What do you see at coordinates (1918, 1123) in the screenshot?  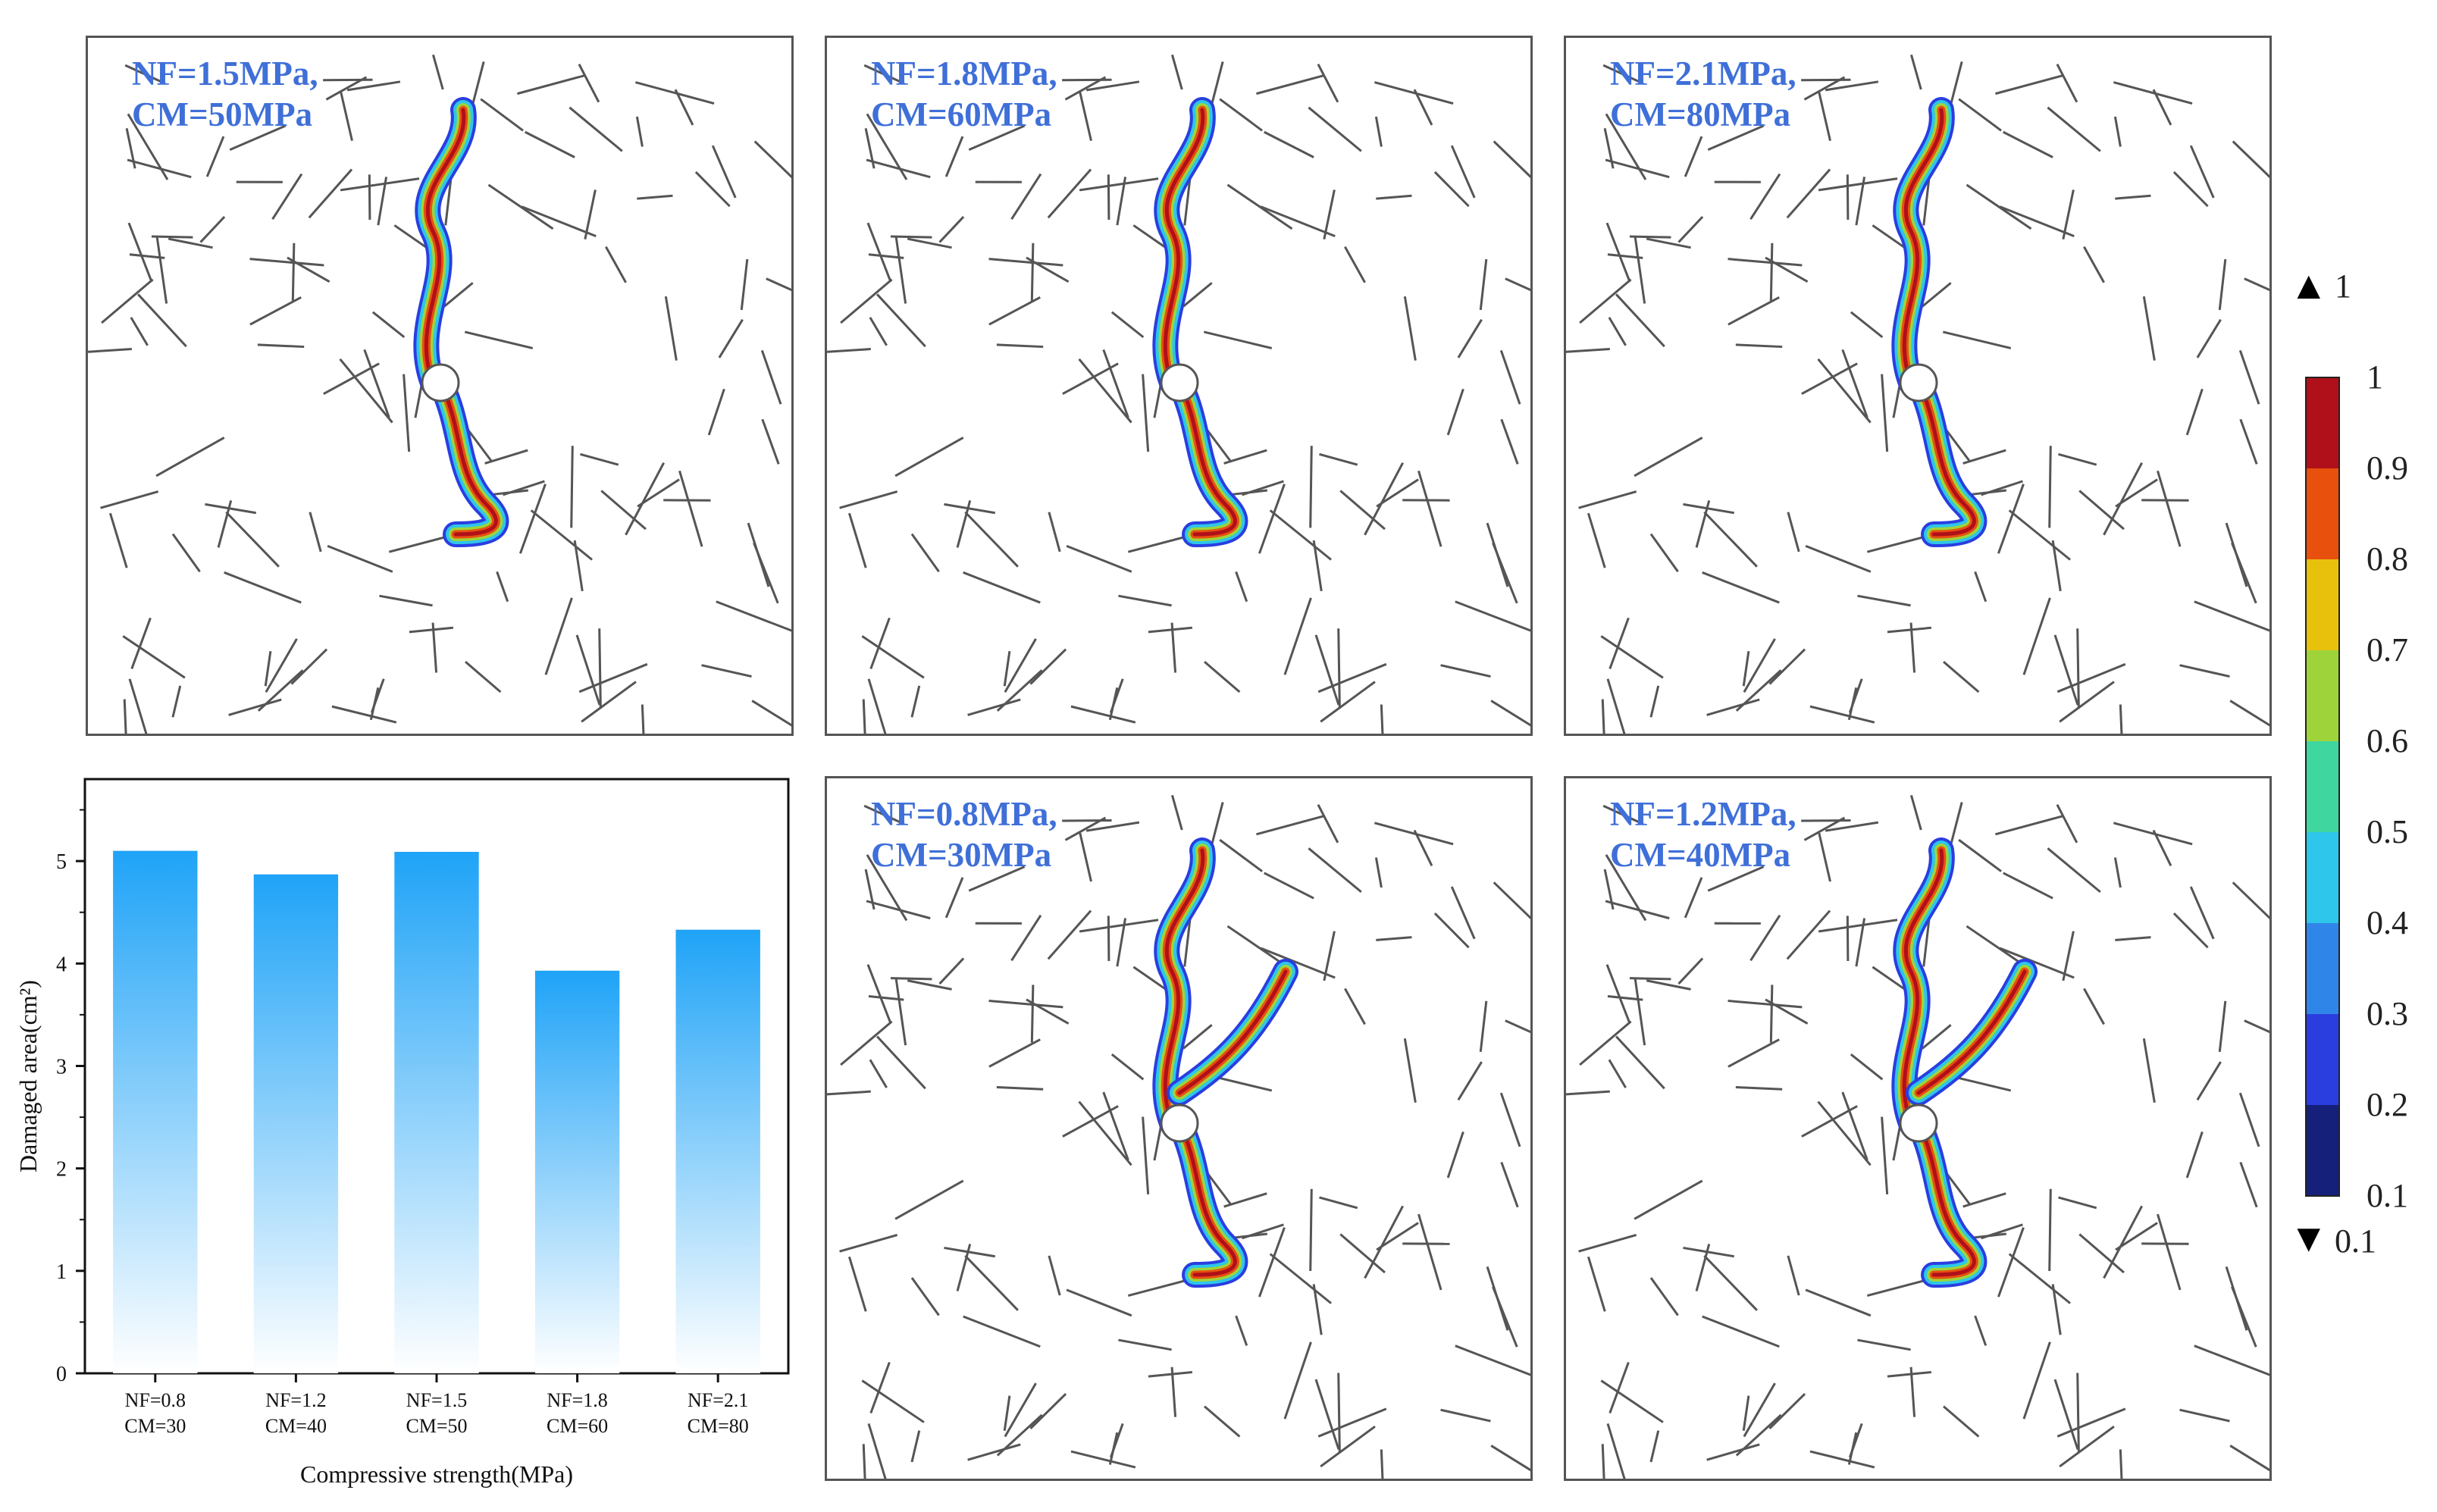 I see `wellbore-hole` at bounding box center [1918, 1123].